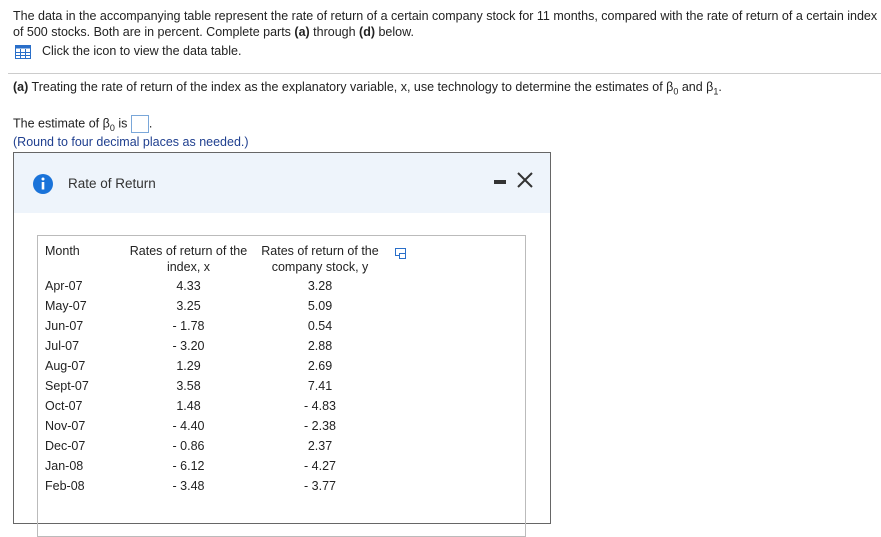  I want to click on table-cell: - 3.20, so click(188, 346).